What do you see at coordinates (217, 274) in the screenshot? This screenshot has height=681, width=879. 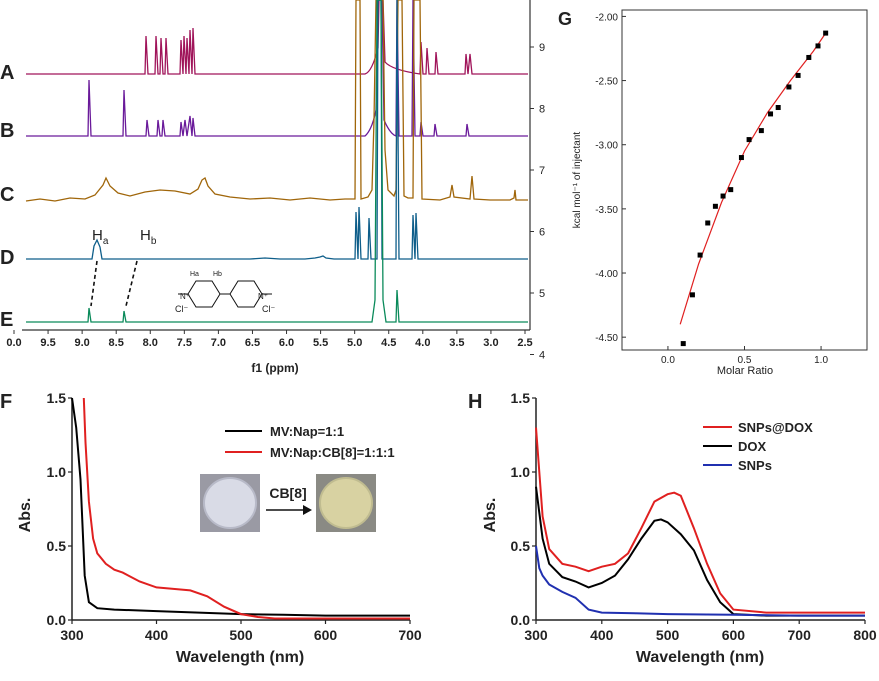 I see `structure-hb-label: Hb` at bounding box center [217, 274].